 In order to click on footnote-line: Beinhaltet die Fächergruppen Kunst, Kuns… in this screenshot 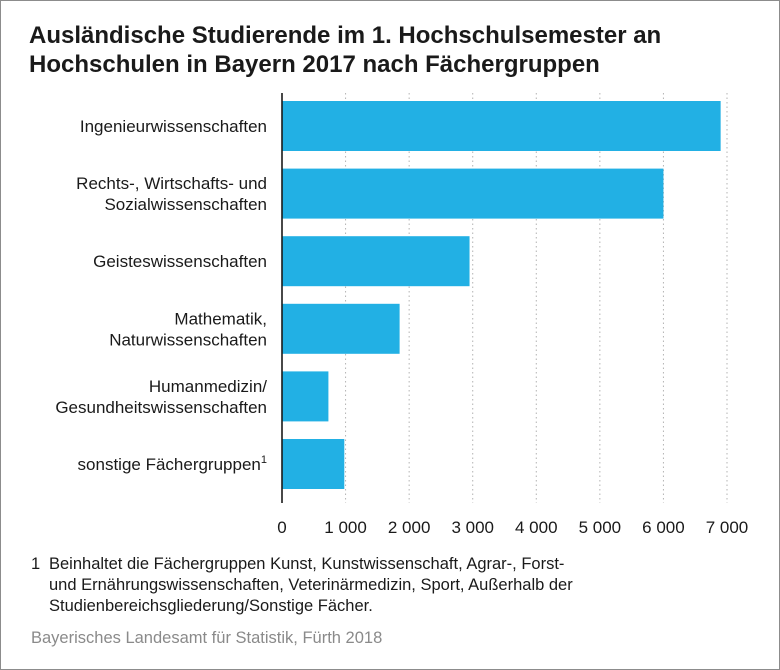, I will do `click(307, 564)`.